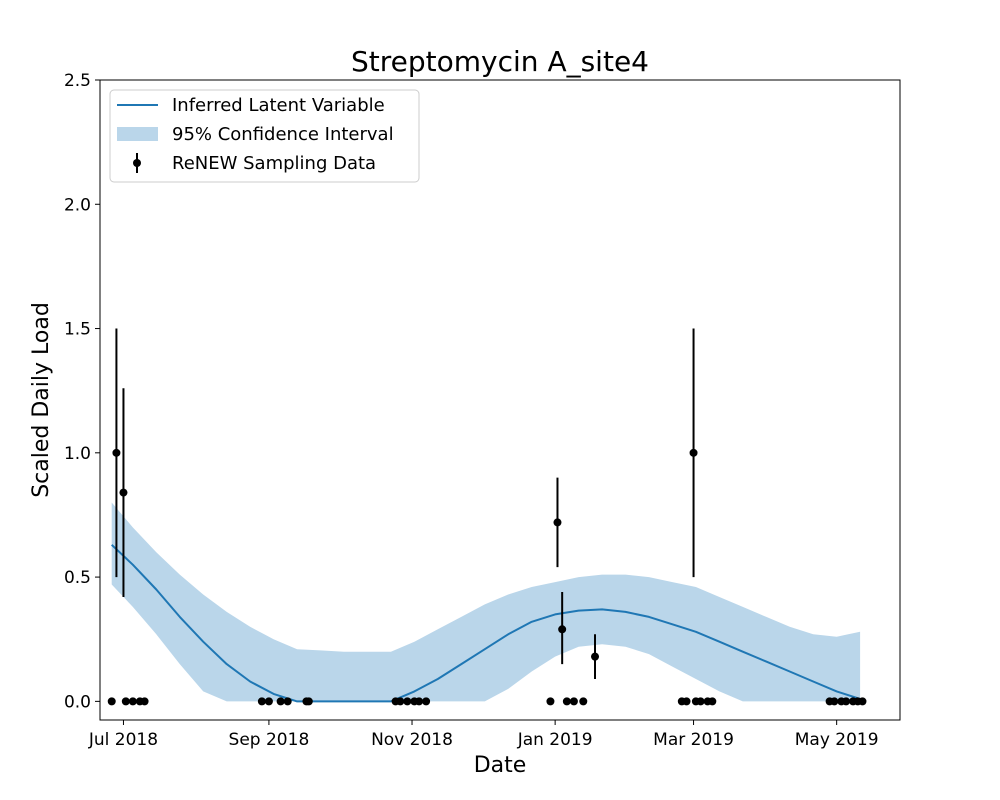 The width and height of the screenshot is (1000, 800). Describe the element at coordinates (77, 81) in the screenshot. I see `y-tick-label: 2.5` at that location.